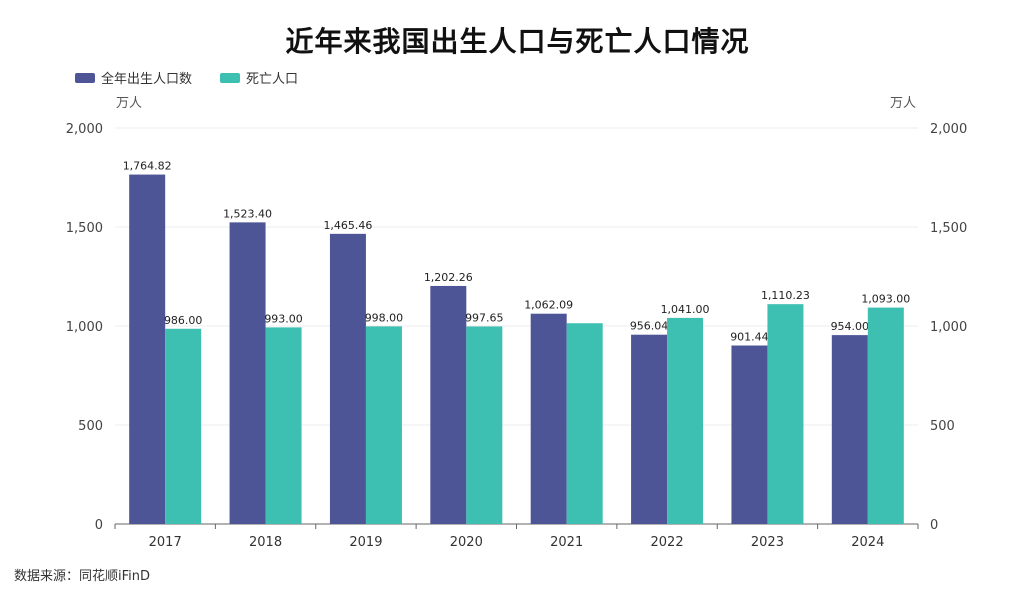 This screenshot has width=1035, height=600. Describe the element at coordinates (85, 77) in the screenshot. I see `legend-swatch-births` at that location.